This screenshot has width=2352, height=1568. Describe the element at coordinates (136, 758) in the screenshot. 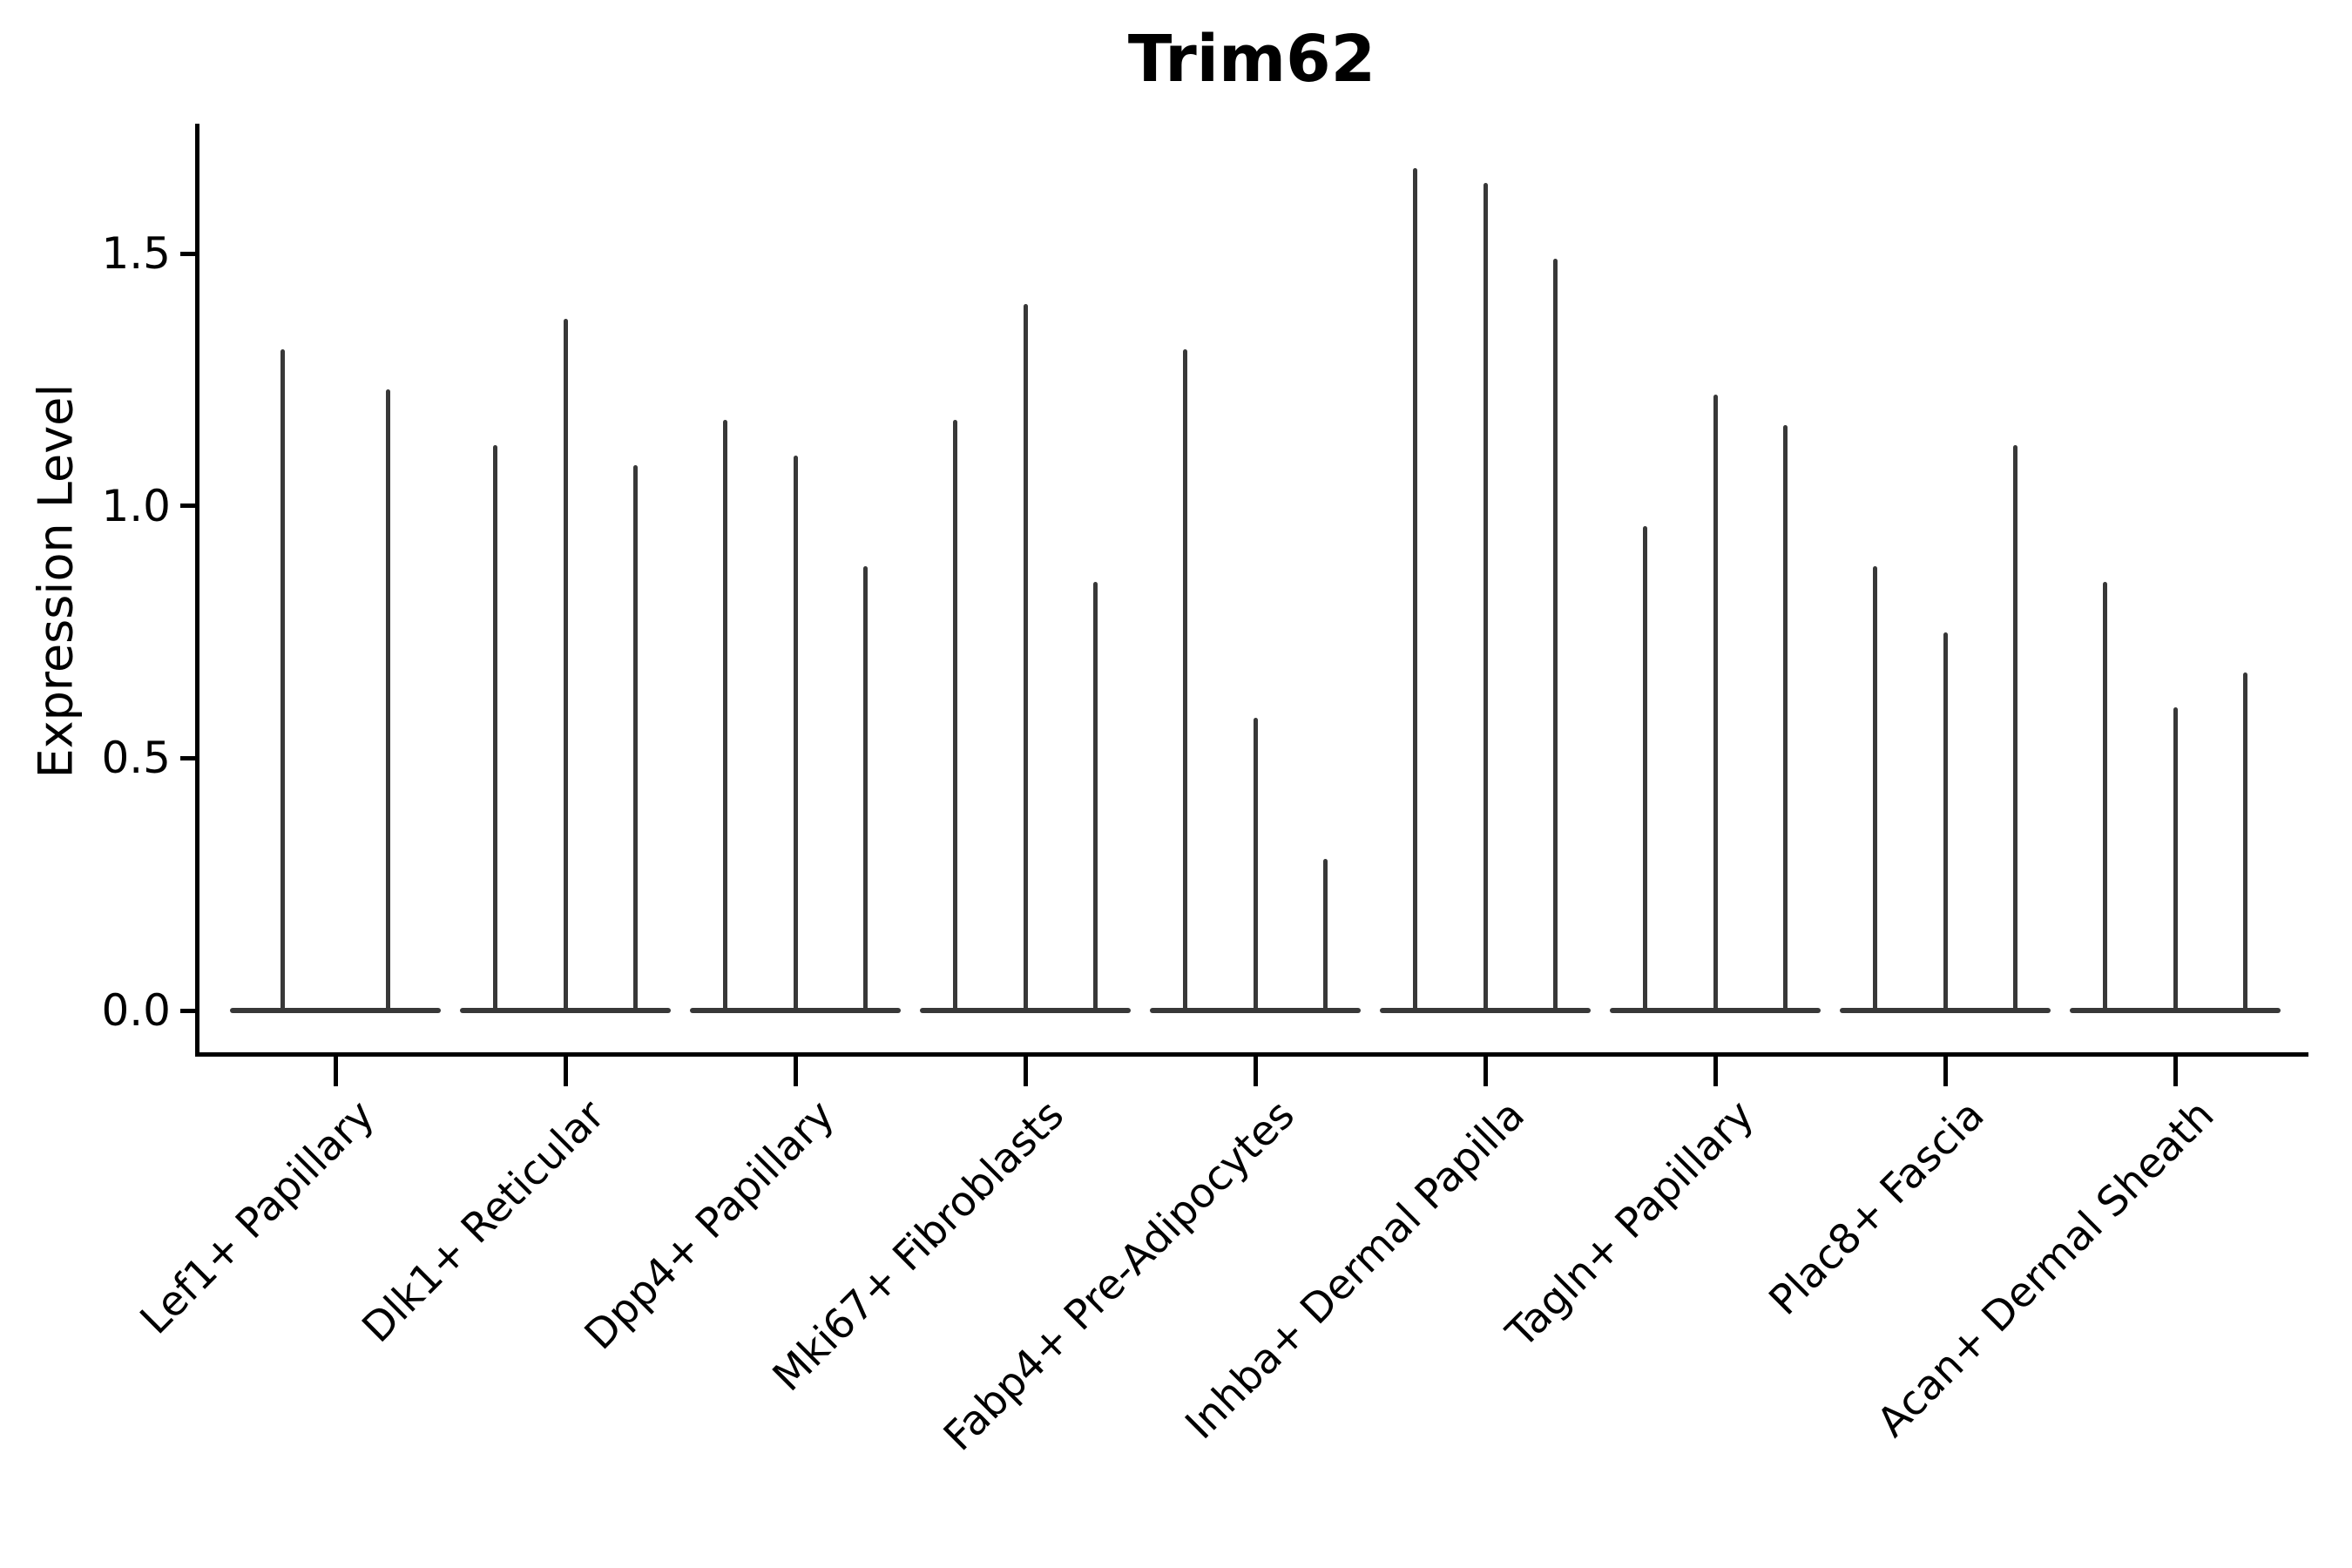

I see `y-tick-label: 0.5` at that location.